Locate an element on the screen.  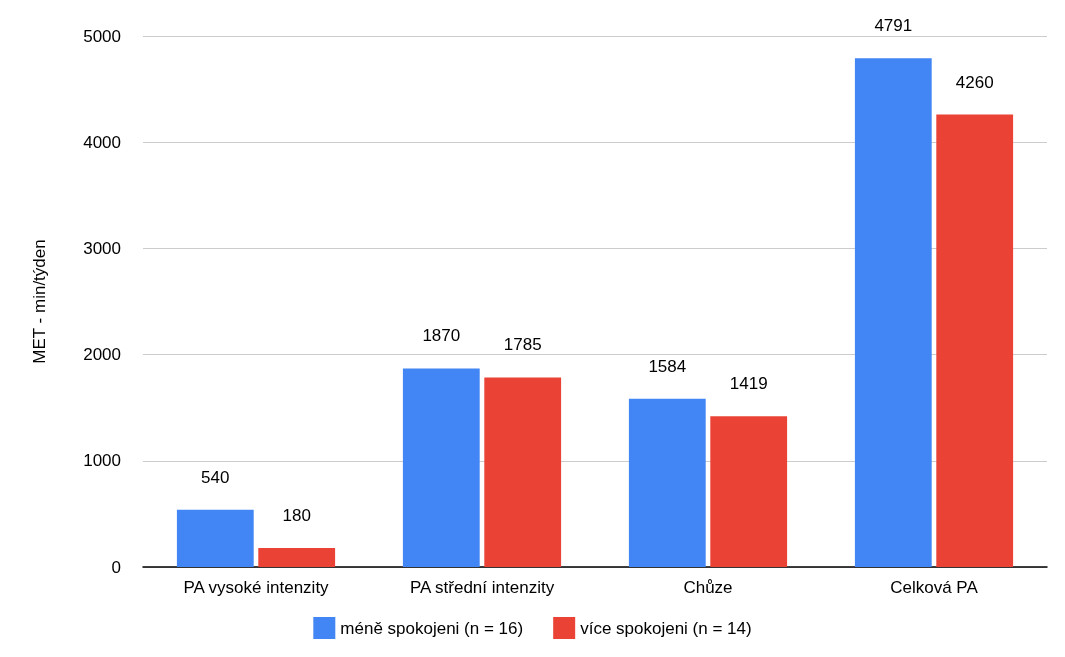
data-label: 1419 is located at coordinates (748, 384).